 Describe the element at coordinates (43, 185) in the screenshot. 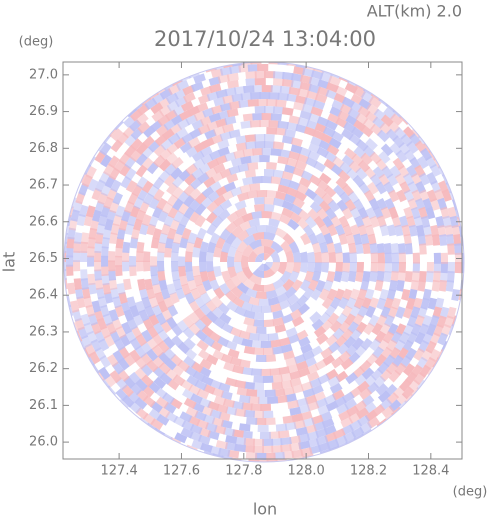

I see `y-tick-label: 26.7` at that location.